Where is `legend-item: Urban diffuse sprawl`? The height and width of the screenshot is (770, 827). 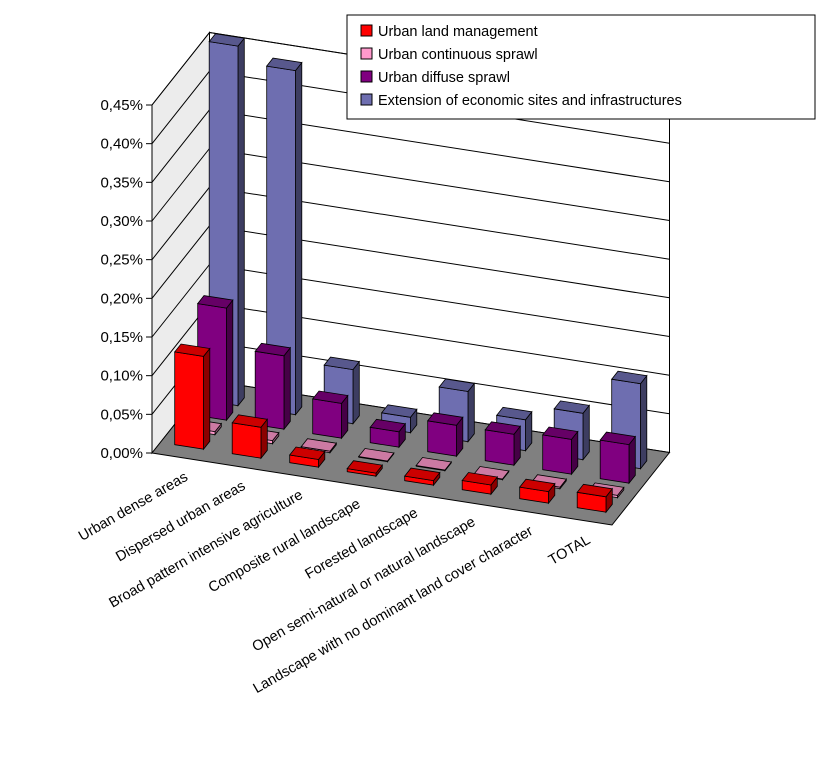
legend-item: Urban diffuse sprawl is located at coordinates (435, 78).